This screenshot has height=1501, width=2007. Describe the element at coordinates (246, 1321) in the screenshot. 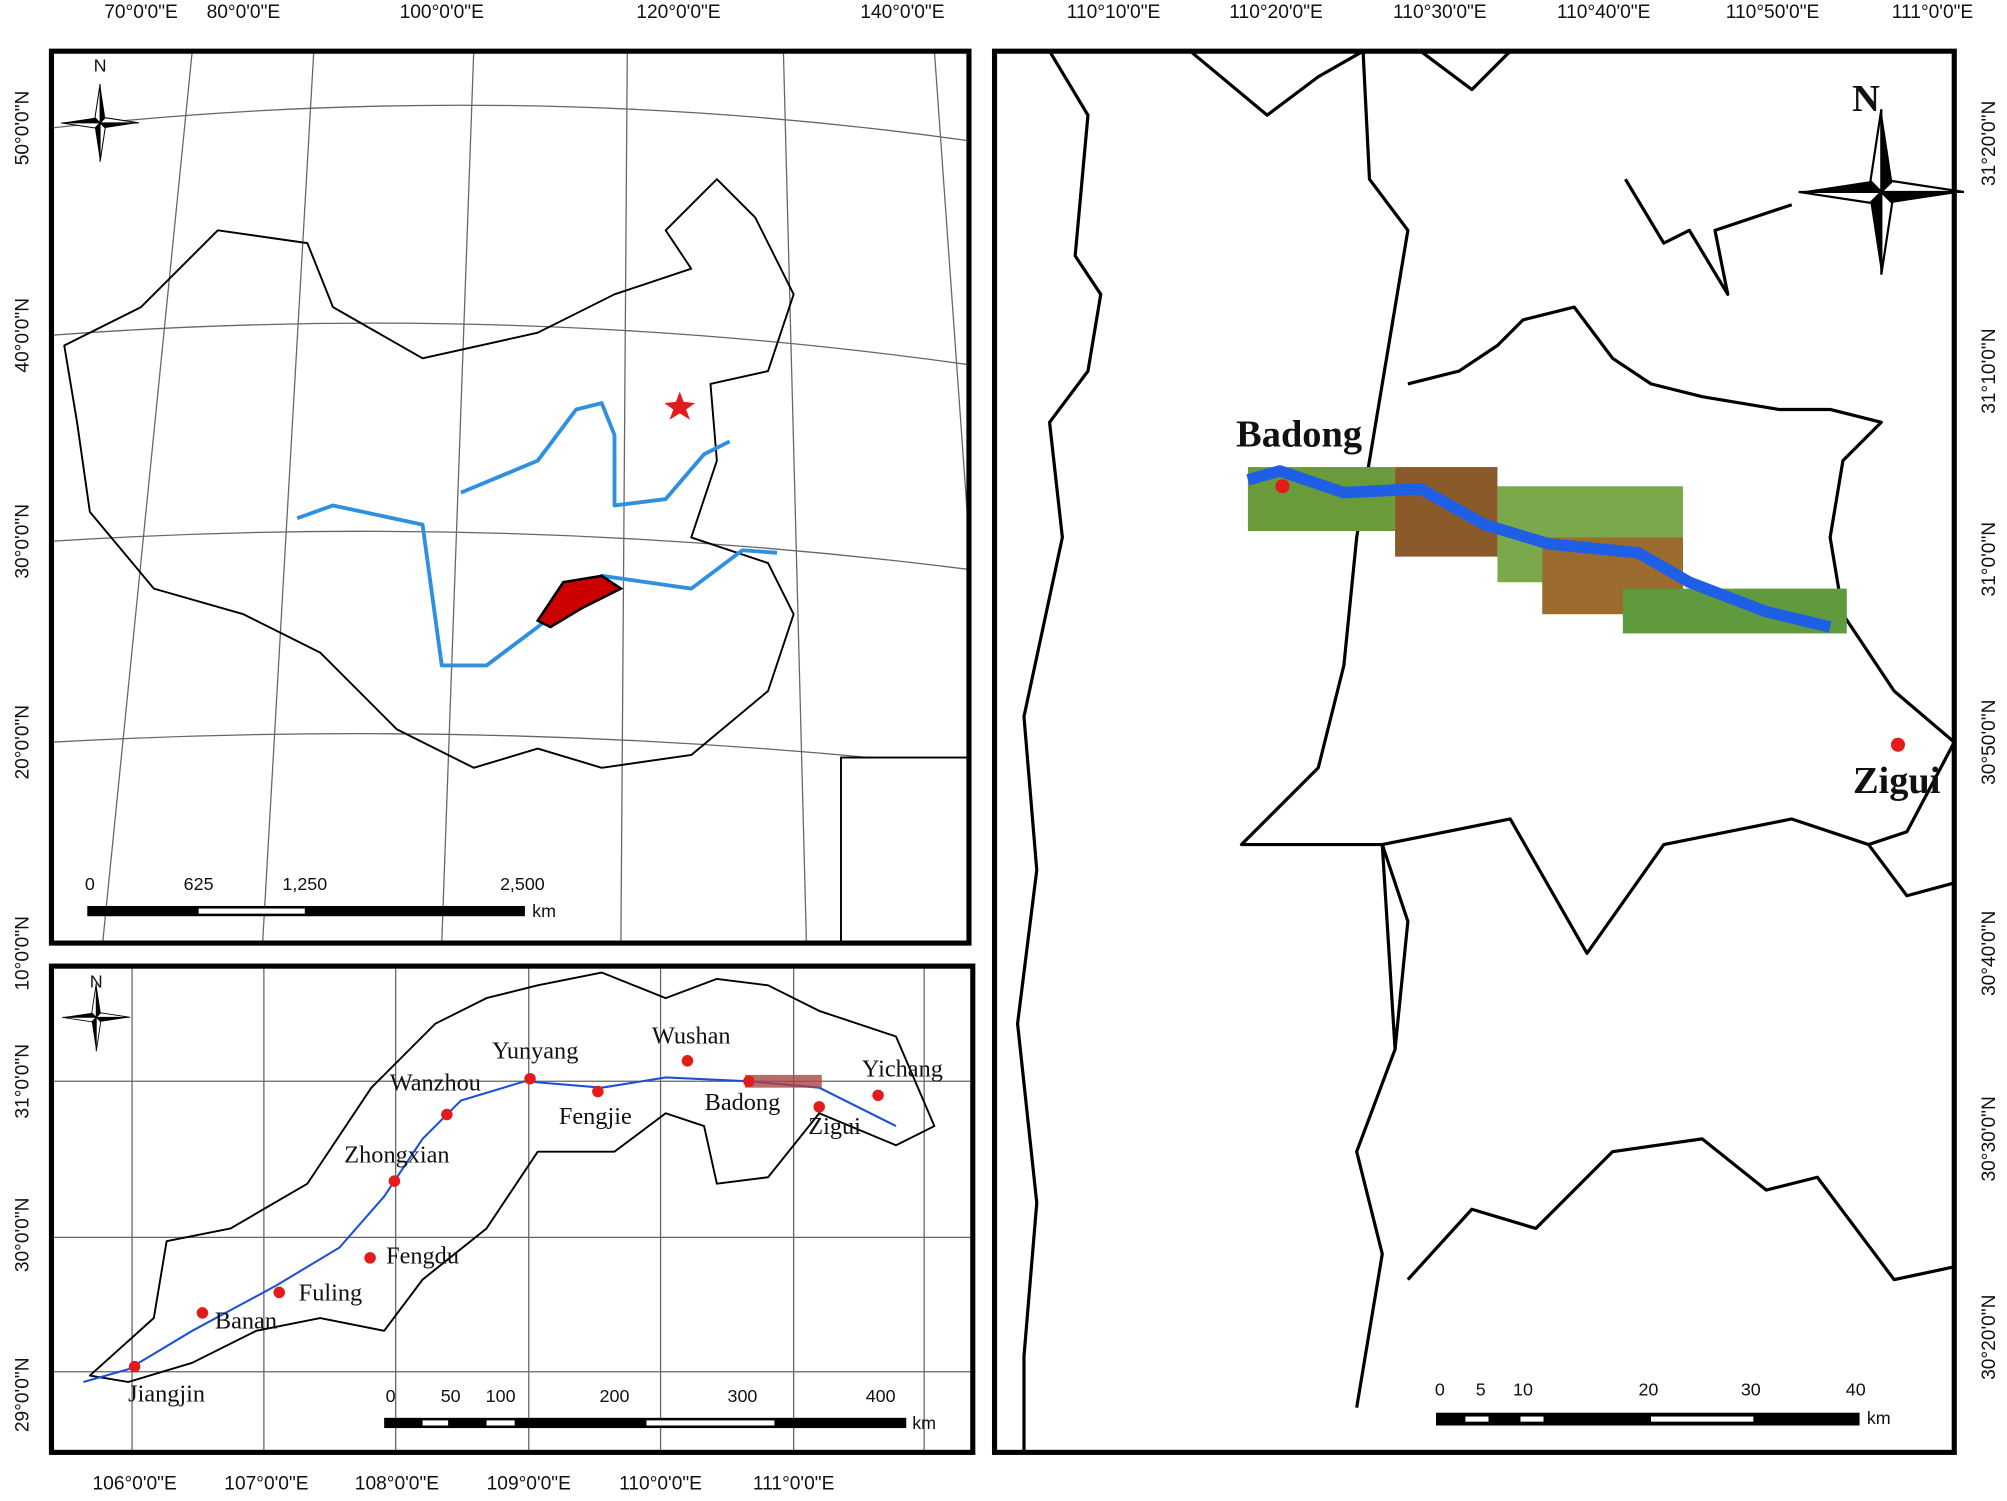

I see `city-label: Banan` at that location.